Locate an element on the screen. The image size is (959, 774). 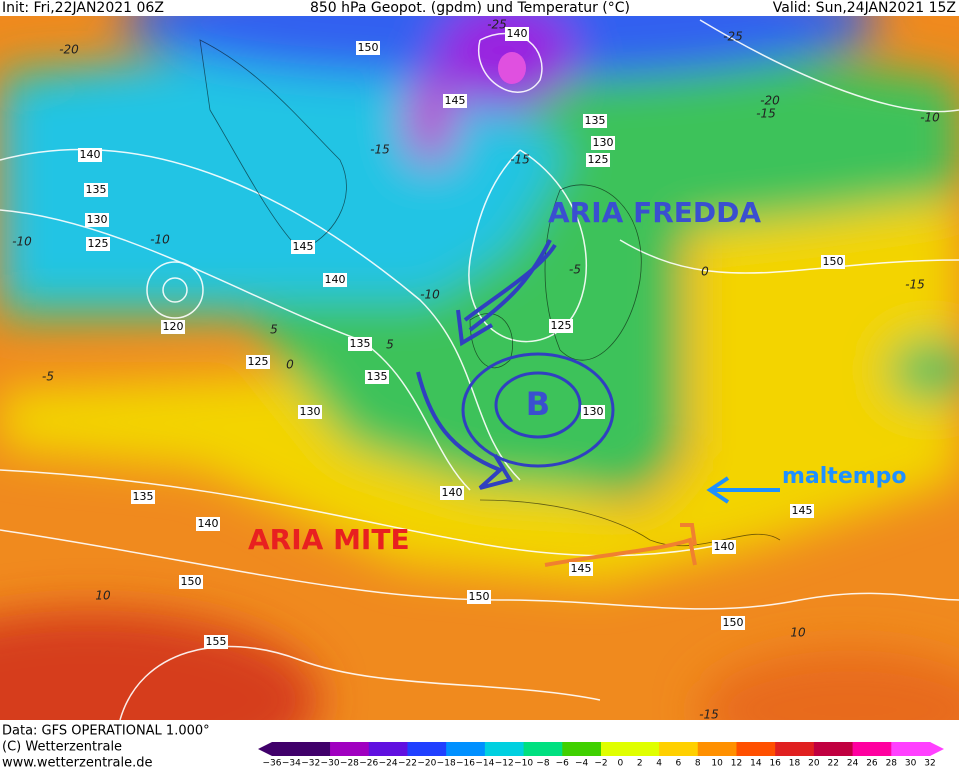
colorbar-label: 12 is located at coordinates (736, 764).